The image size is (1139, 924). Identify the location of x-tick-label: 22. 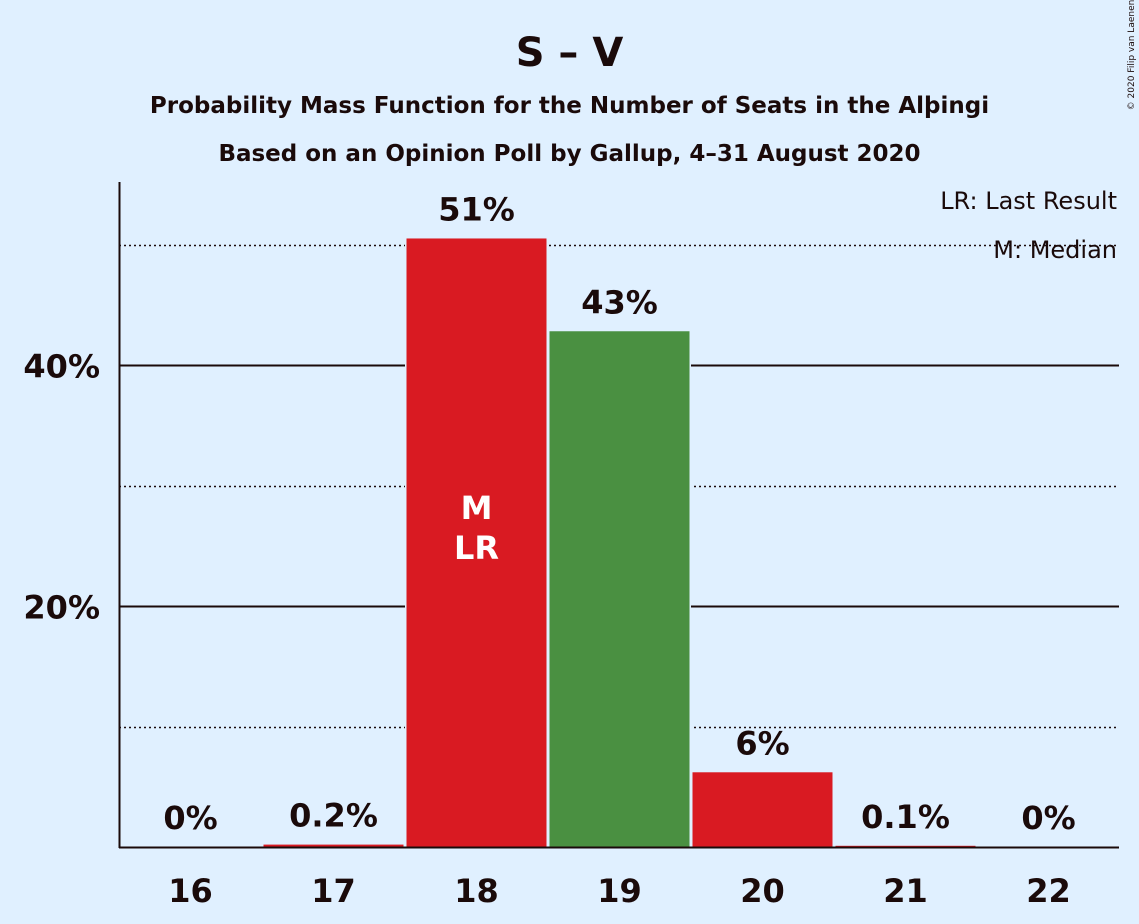
(1048, 891).